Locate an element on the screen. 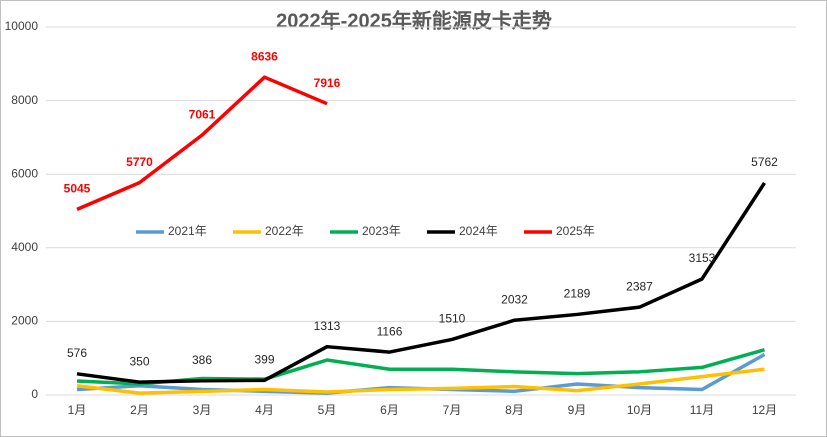 The width and height of the screenshot is (827, 437). x-tick-label: 9月 is located at coordinates (577, 410).